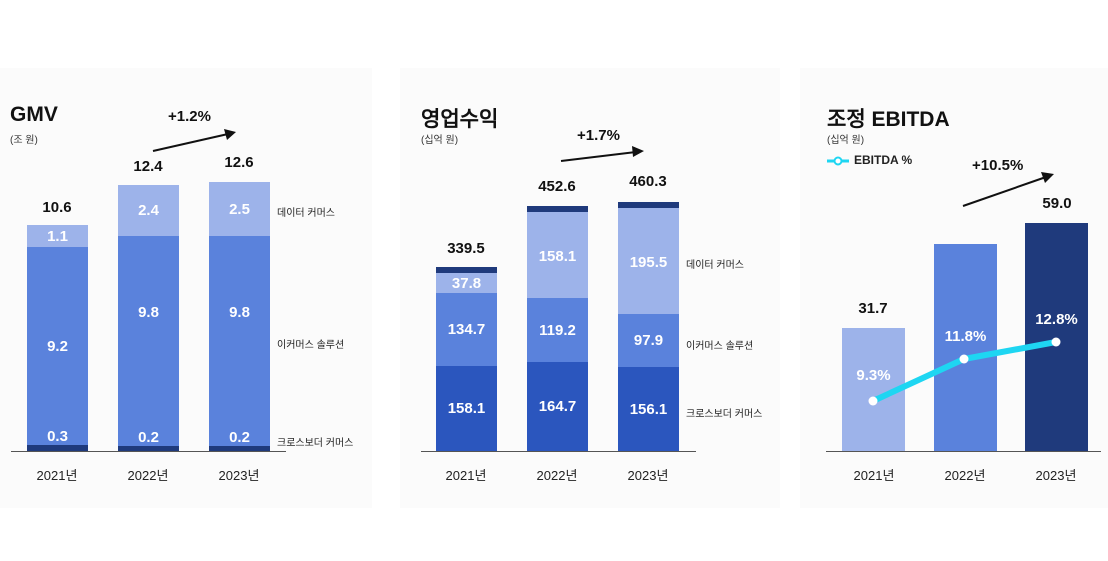  What do you see at coordinates (189, 116) in the screenshot?
I see `gmv-growth-label: +1.2%` at bounding box center [189, 116].